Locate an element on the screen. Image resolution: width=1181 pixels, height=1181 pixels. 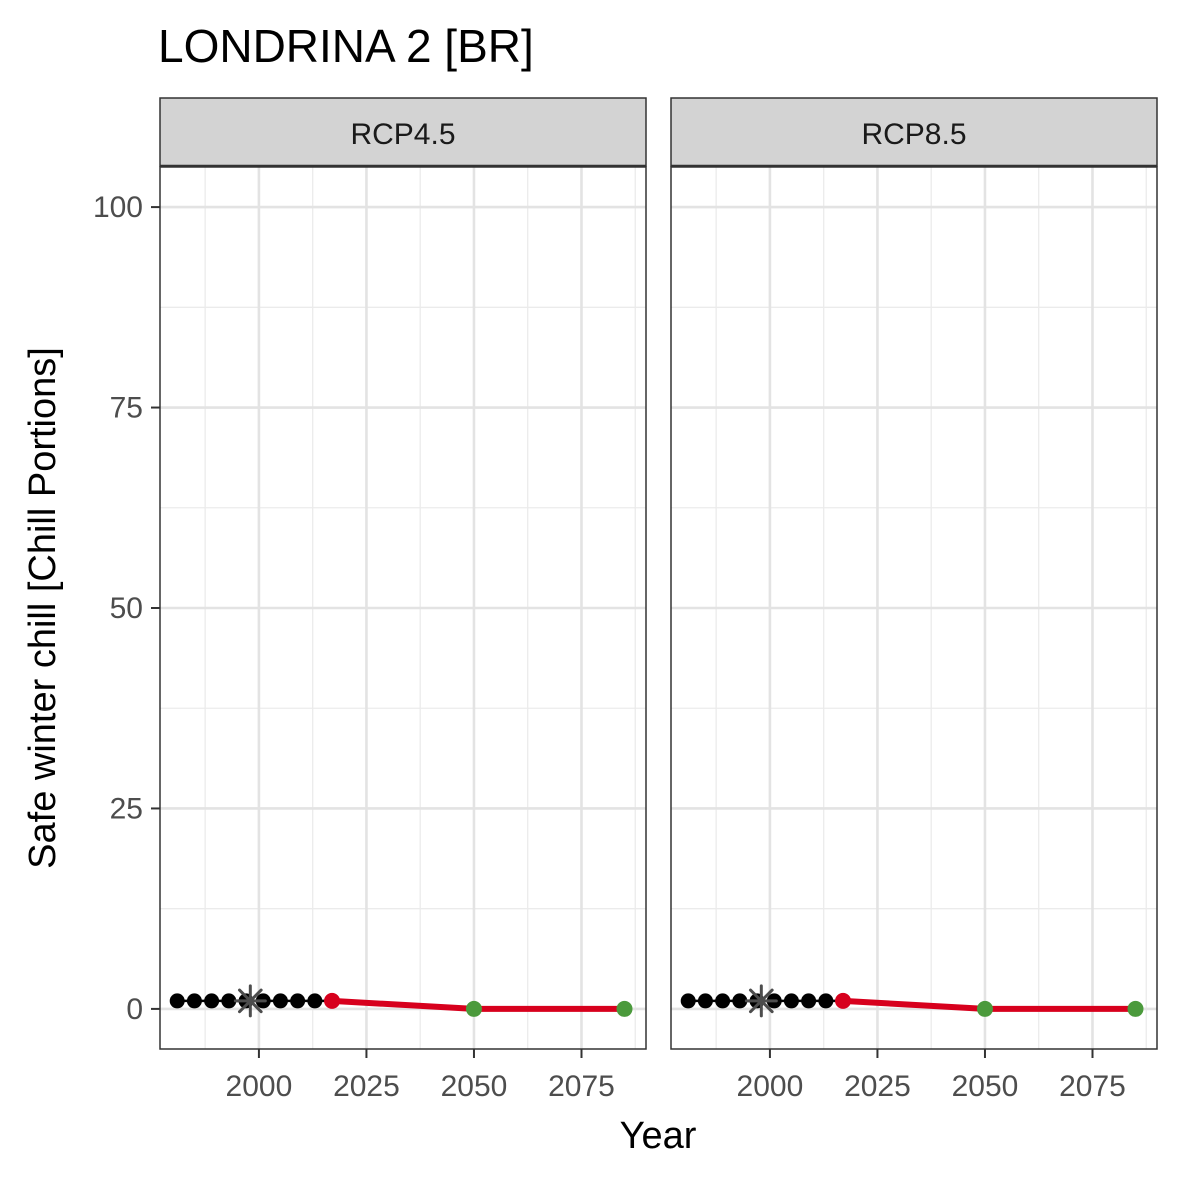
y-tick-label: 25 is located at coordinates (126, 808).